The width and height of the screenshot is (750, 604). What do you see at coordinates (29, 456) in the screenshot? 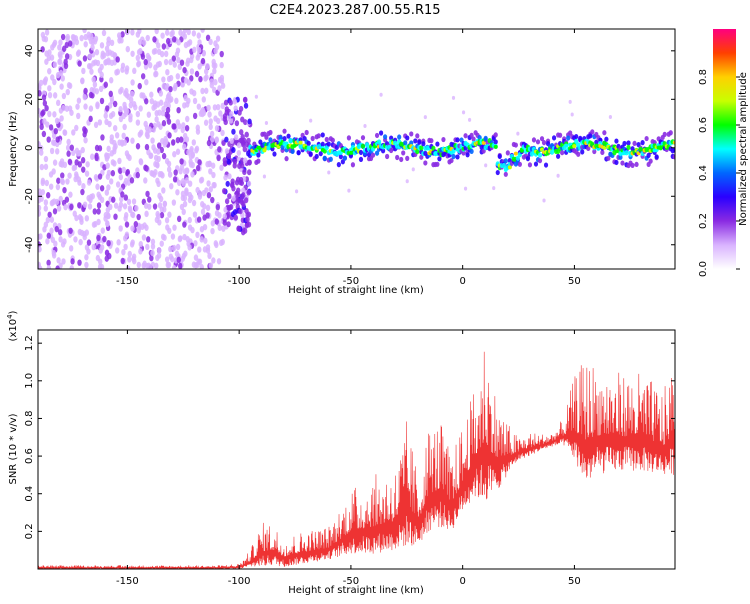
I see `snr-y-tick-label: 0.6` at bounding box center [29, 456].